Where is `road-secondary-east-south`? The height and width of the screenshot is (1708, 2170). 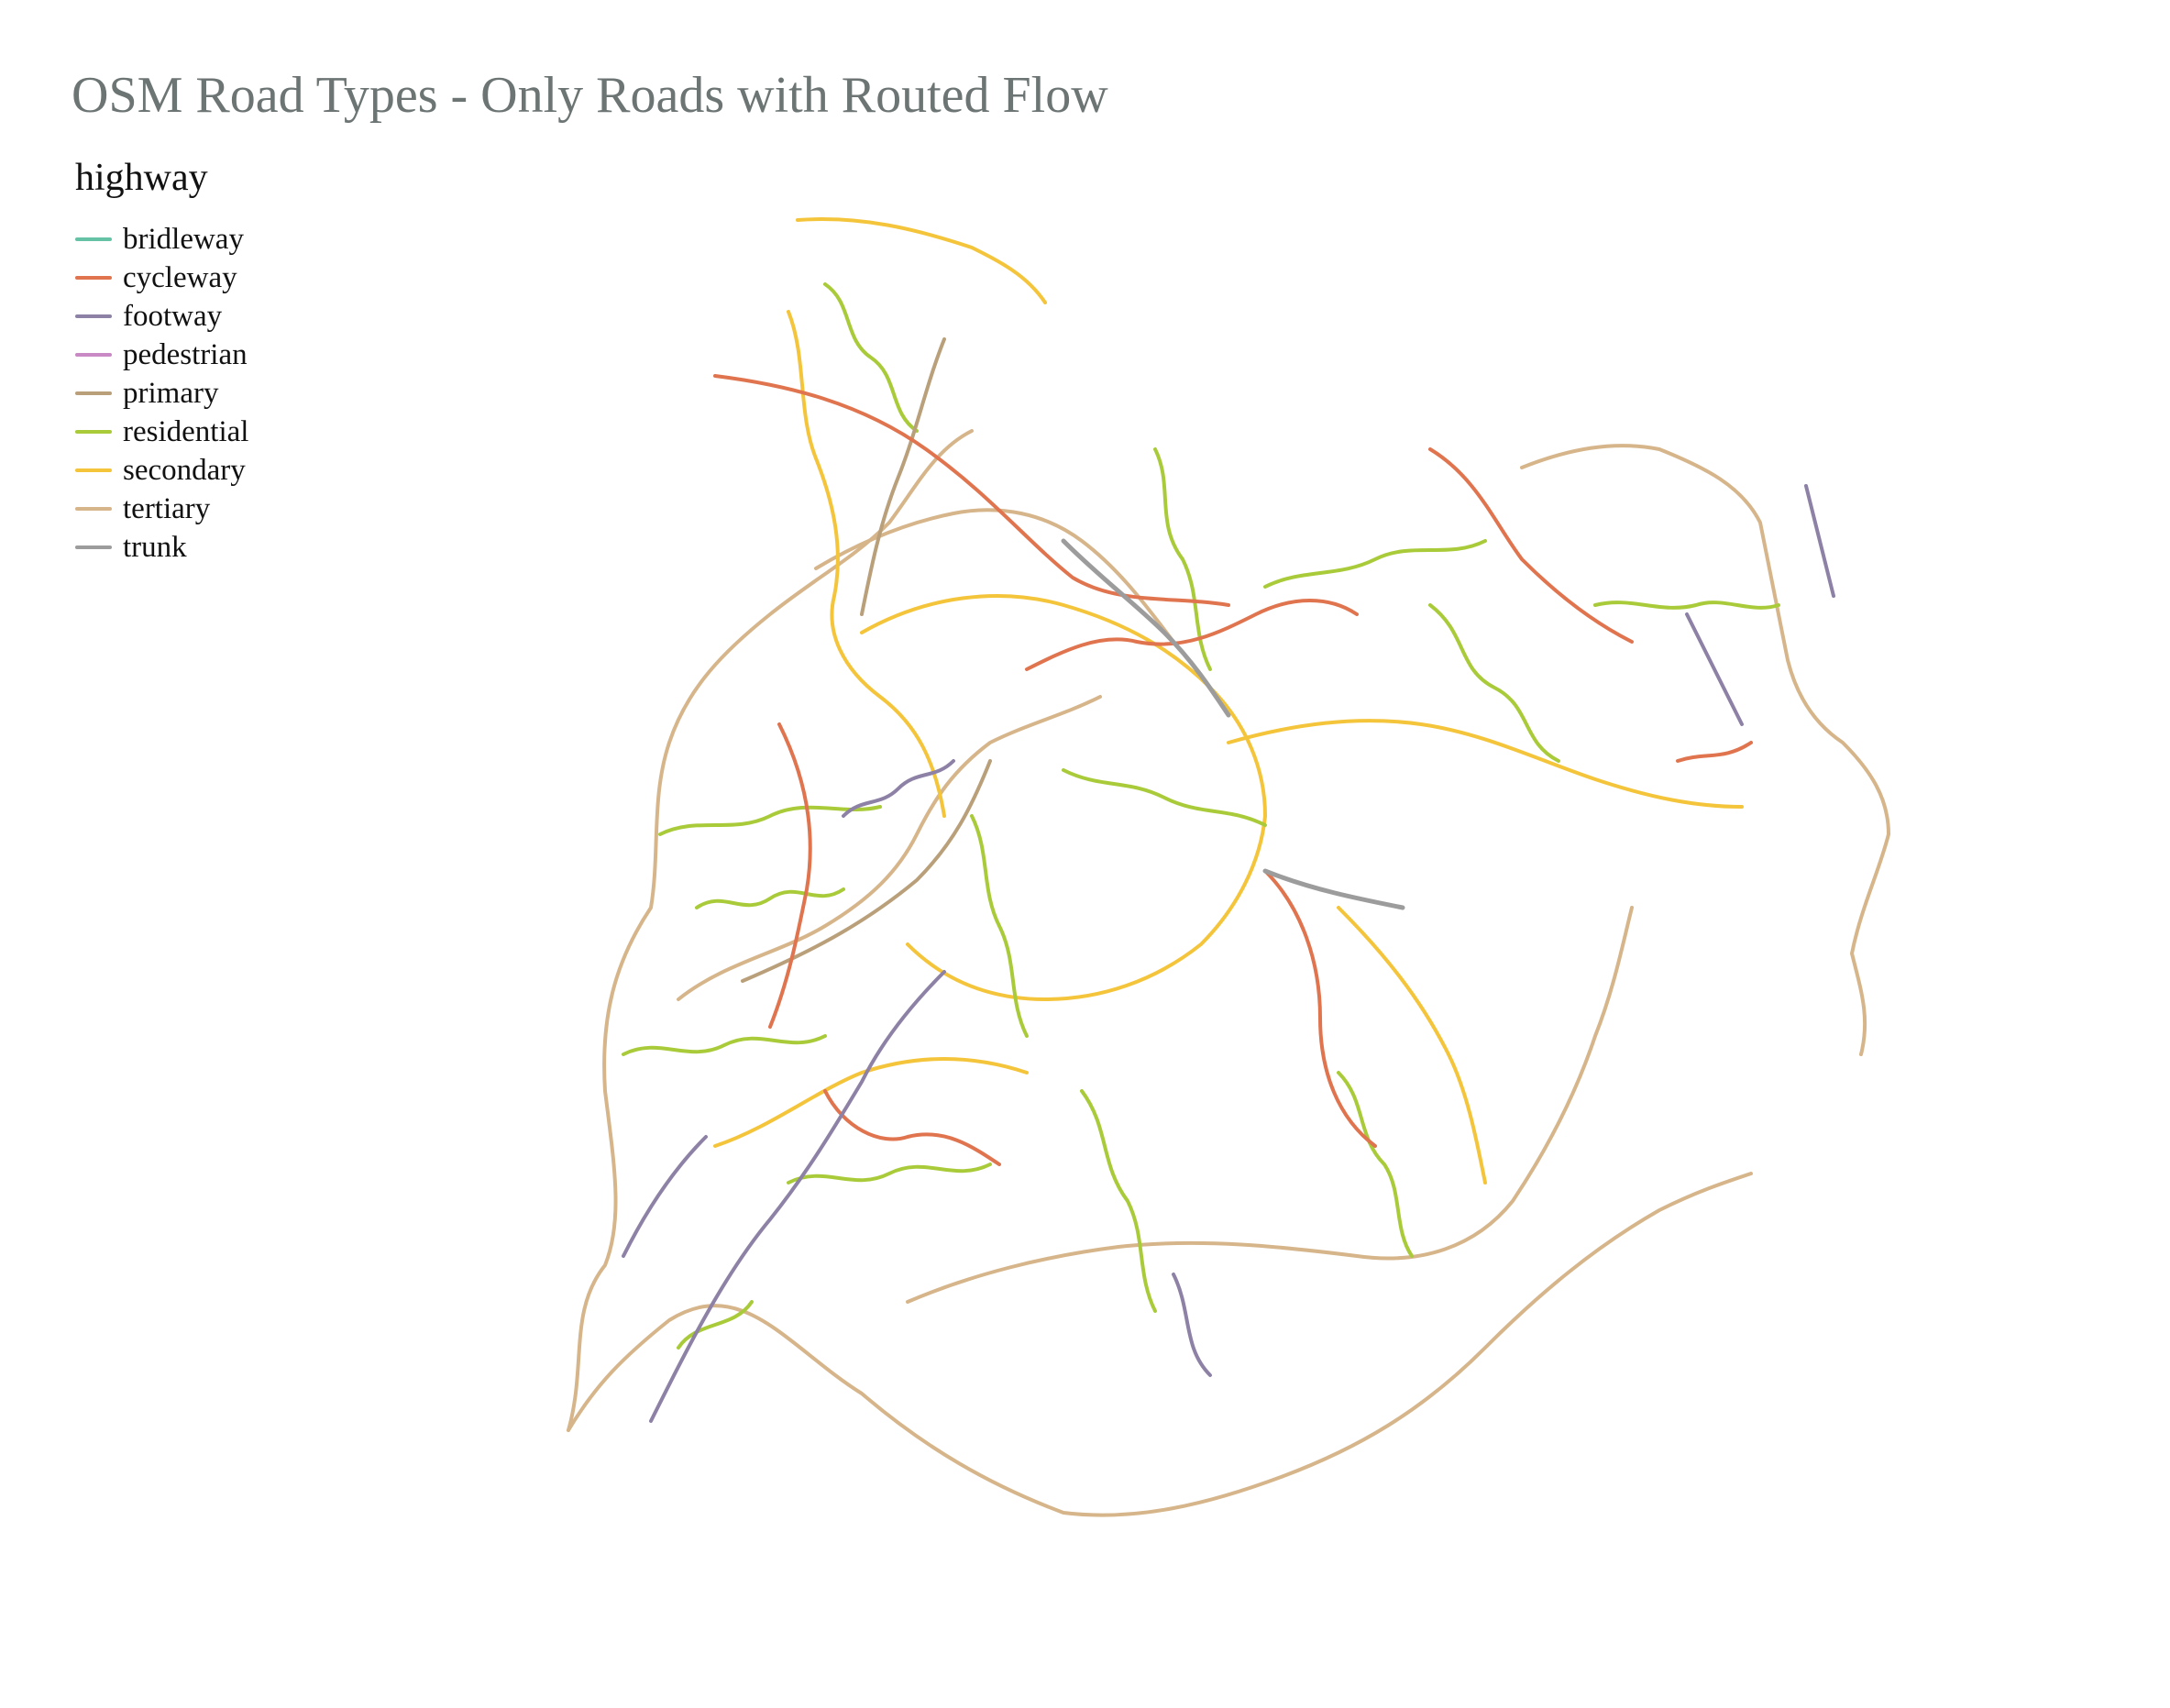 road-secondary-east-south is located at coordinates (1412, 1045).